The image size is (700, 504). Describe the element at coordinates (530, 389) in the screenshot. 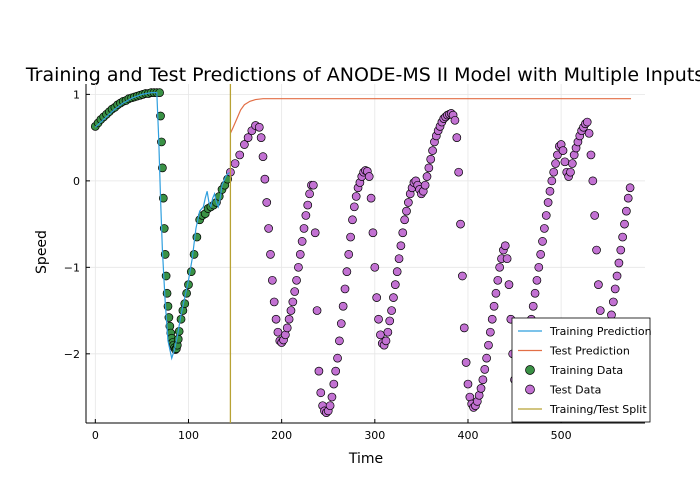

I see `legend-swatch-test_data` at that location.